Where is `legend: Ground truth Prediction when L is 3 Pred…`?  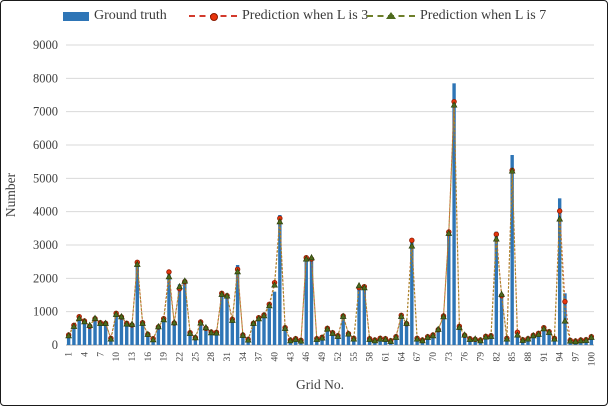 legend: Ground truth Prediction when L is 3 Pred… is located at coordinates (304, 16).